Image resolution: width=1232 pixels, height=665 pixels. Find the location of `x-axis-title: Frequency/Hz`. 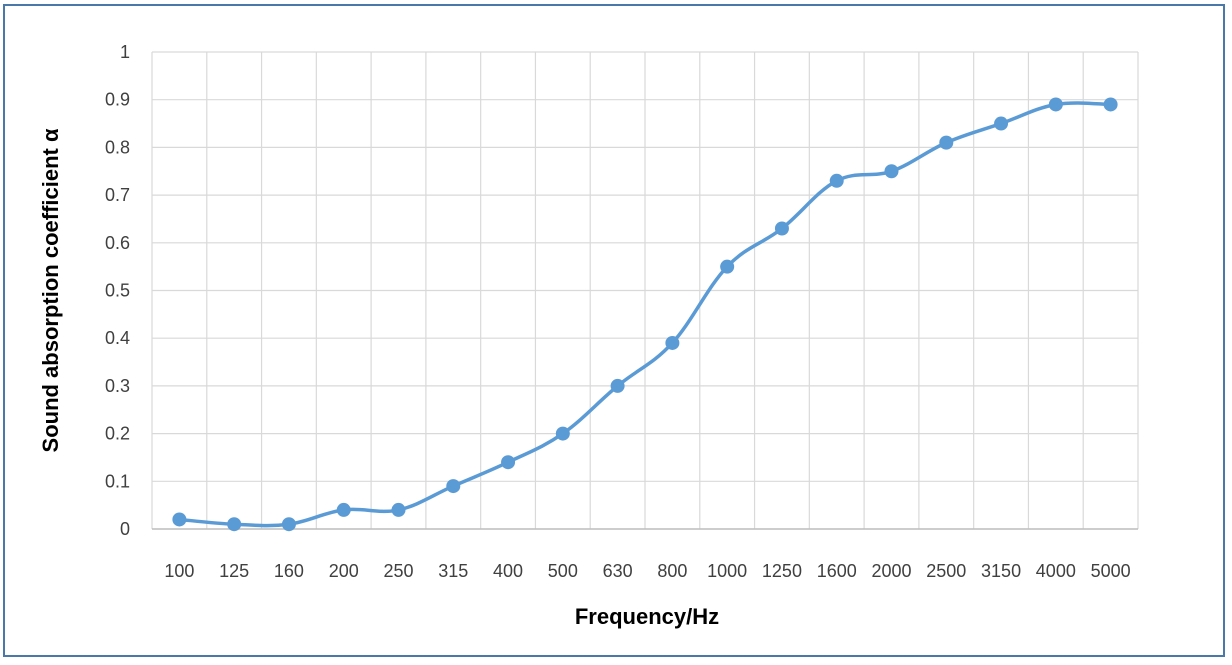

x-axis-title: Frequency/Hz is located at coordinates (647, 616).